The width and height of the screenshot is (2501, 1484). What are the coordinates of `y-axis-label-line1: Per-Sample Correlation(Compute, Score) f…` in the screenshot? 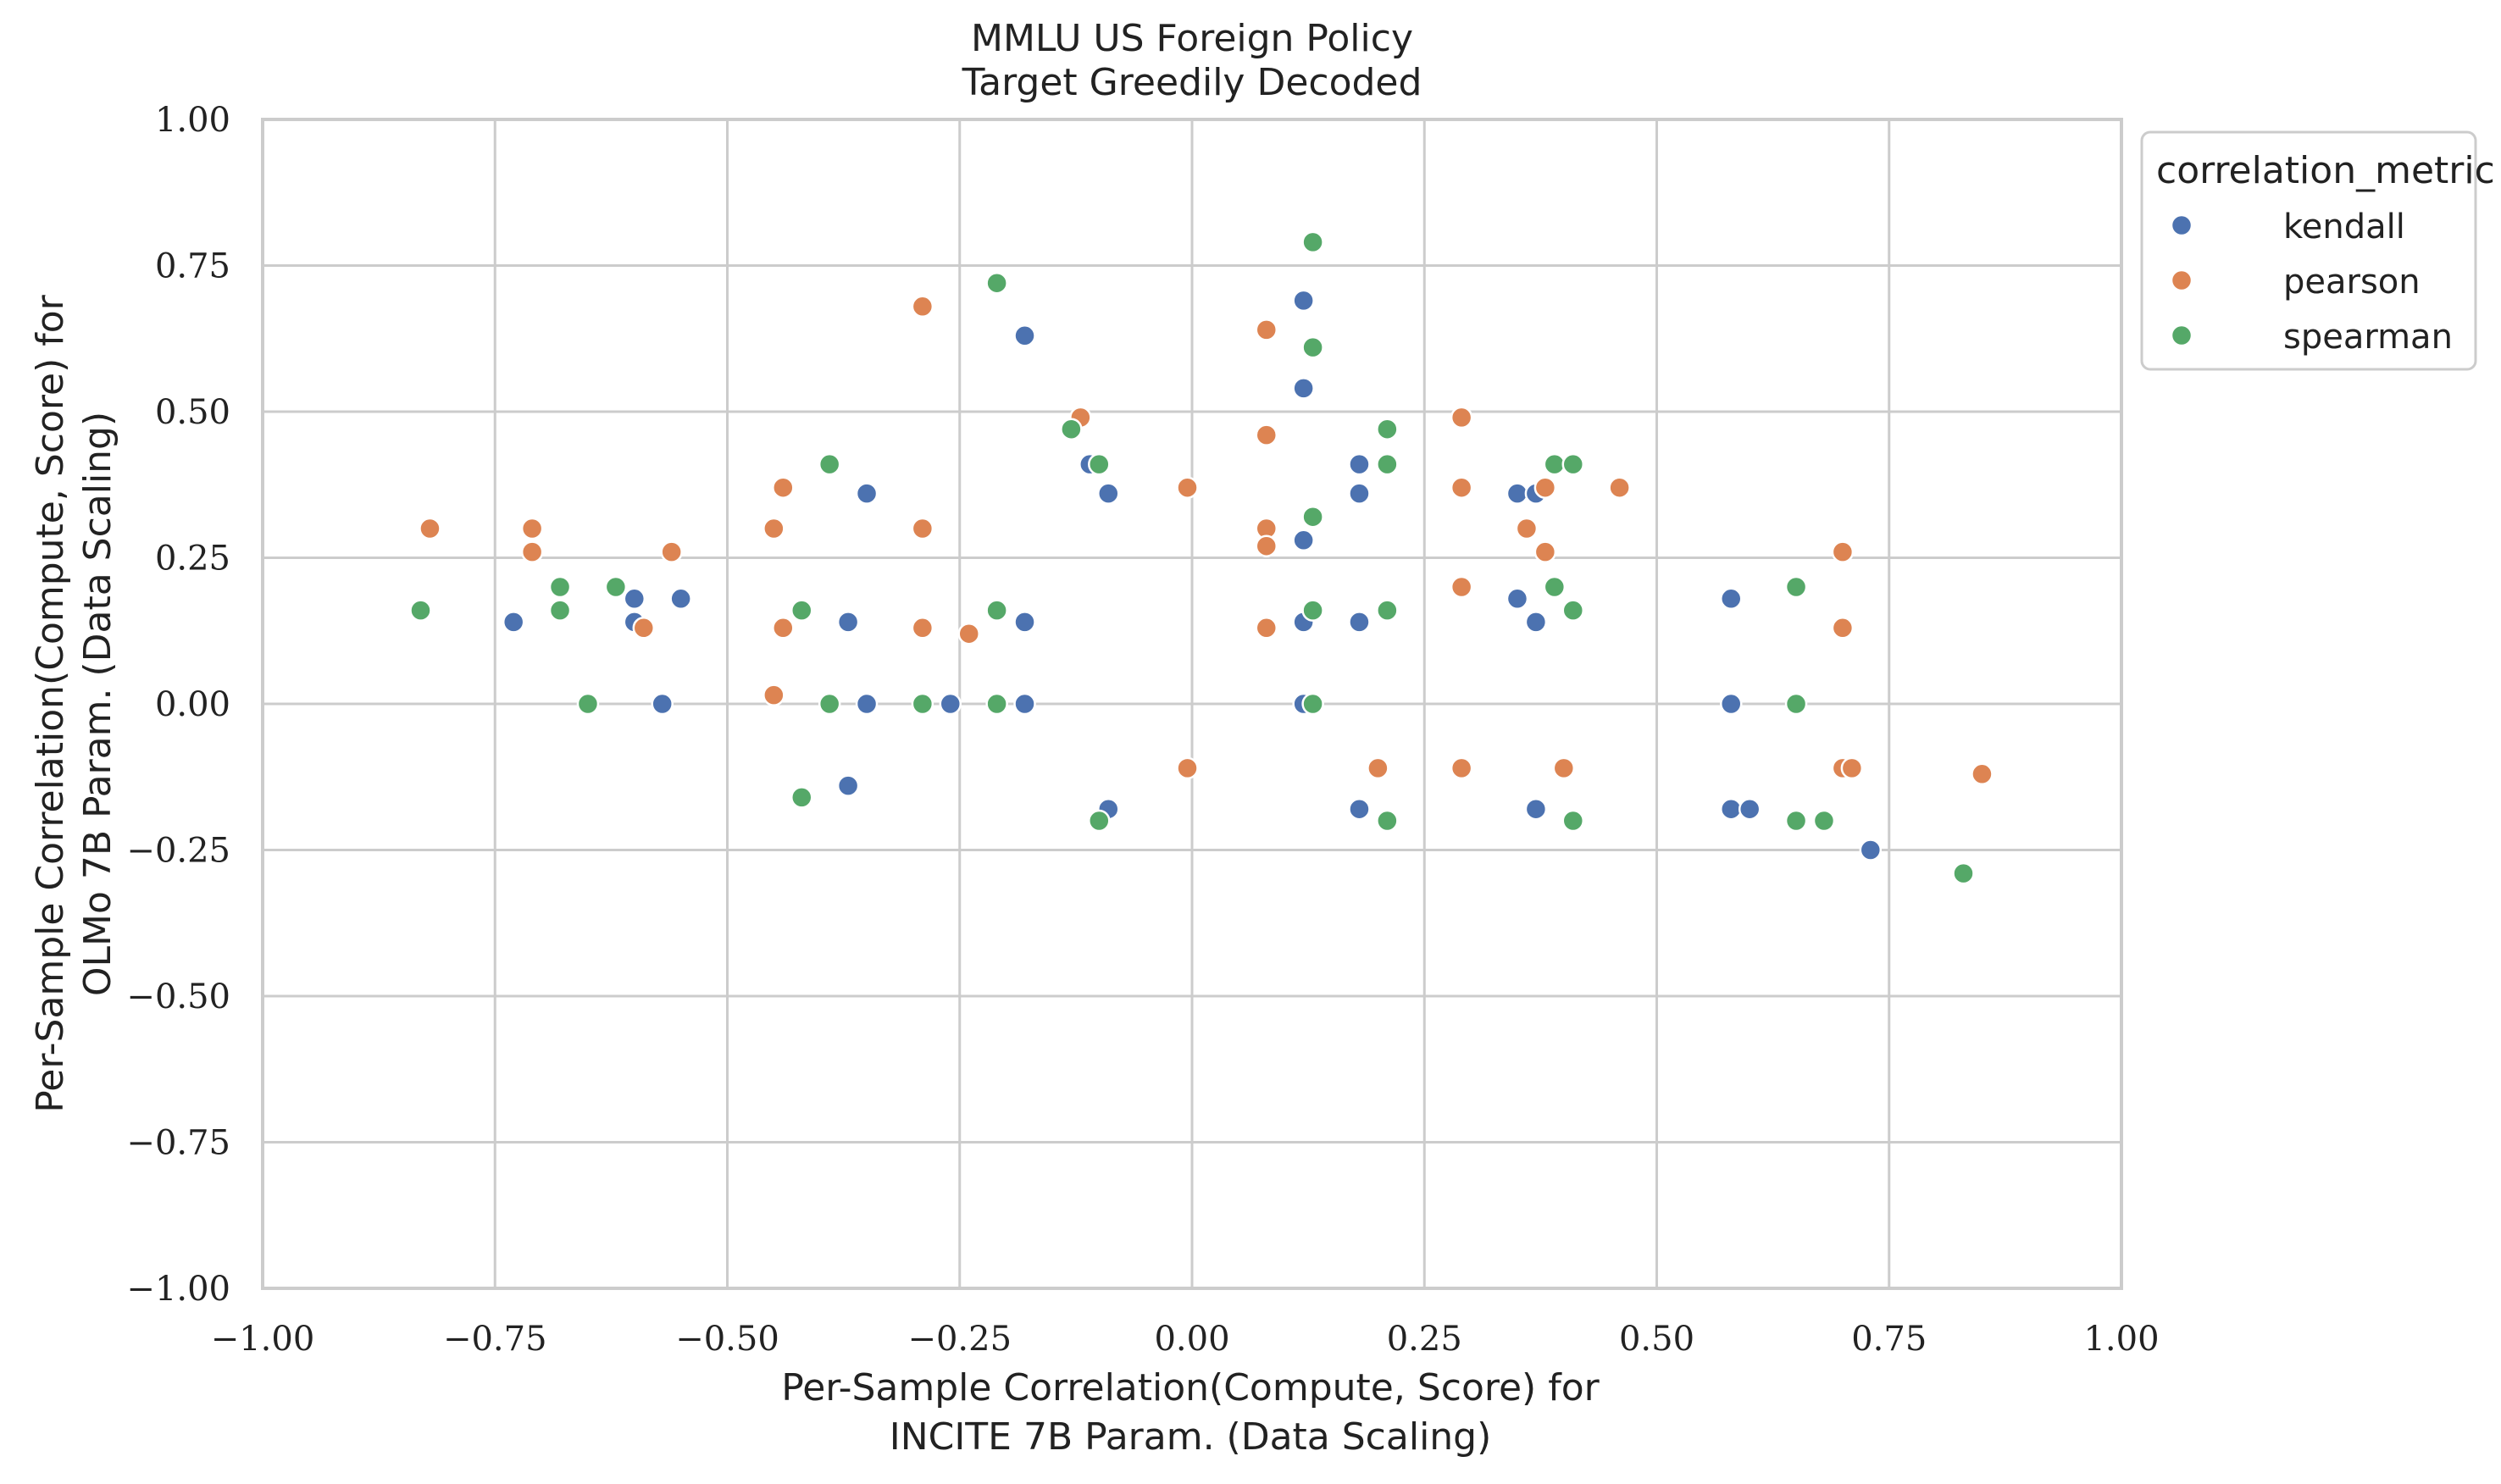 It's located at (50, 703).